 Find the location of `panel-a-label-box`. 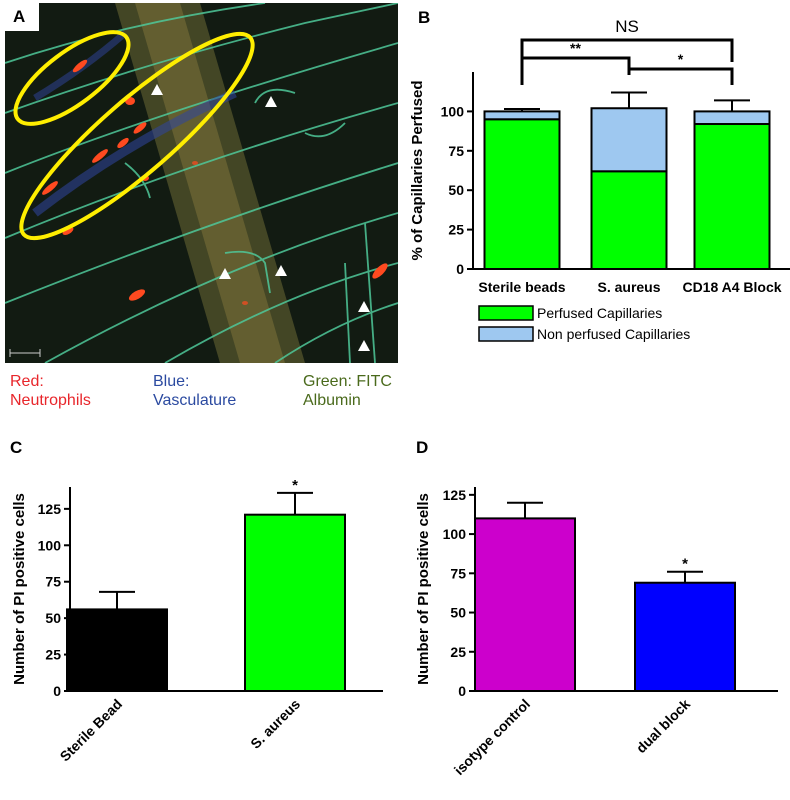

panel-a-label-box is located at coordinates (22, 17).